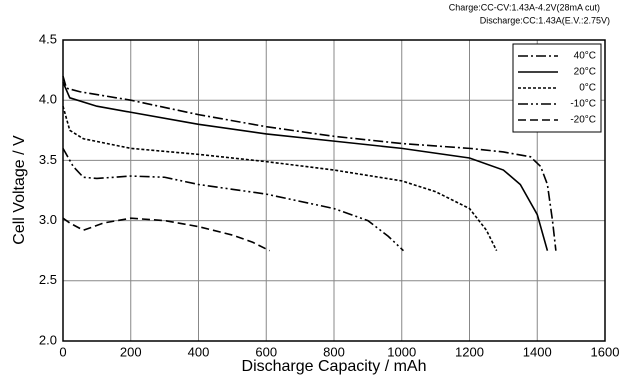  I want to click on x-tick-label: 400, so click(199, 351).